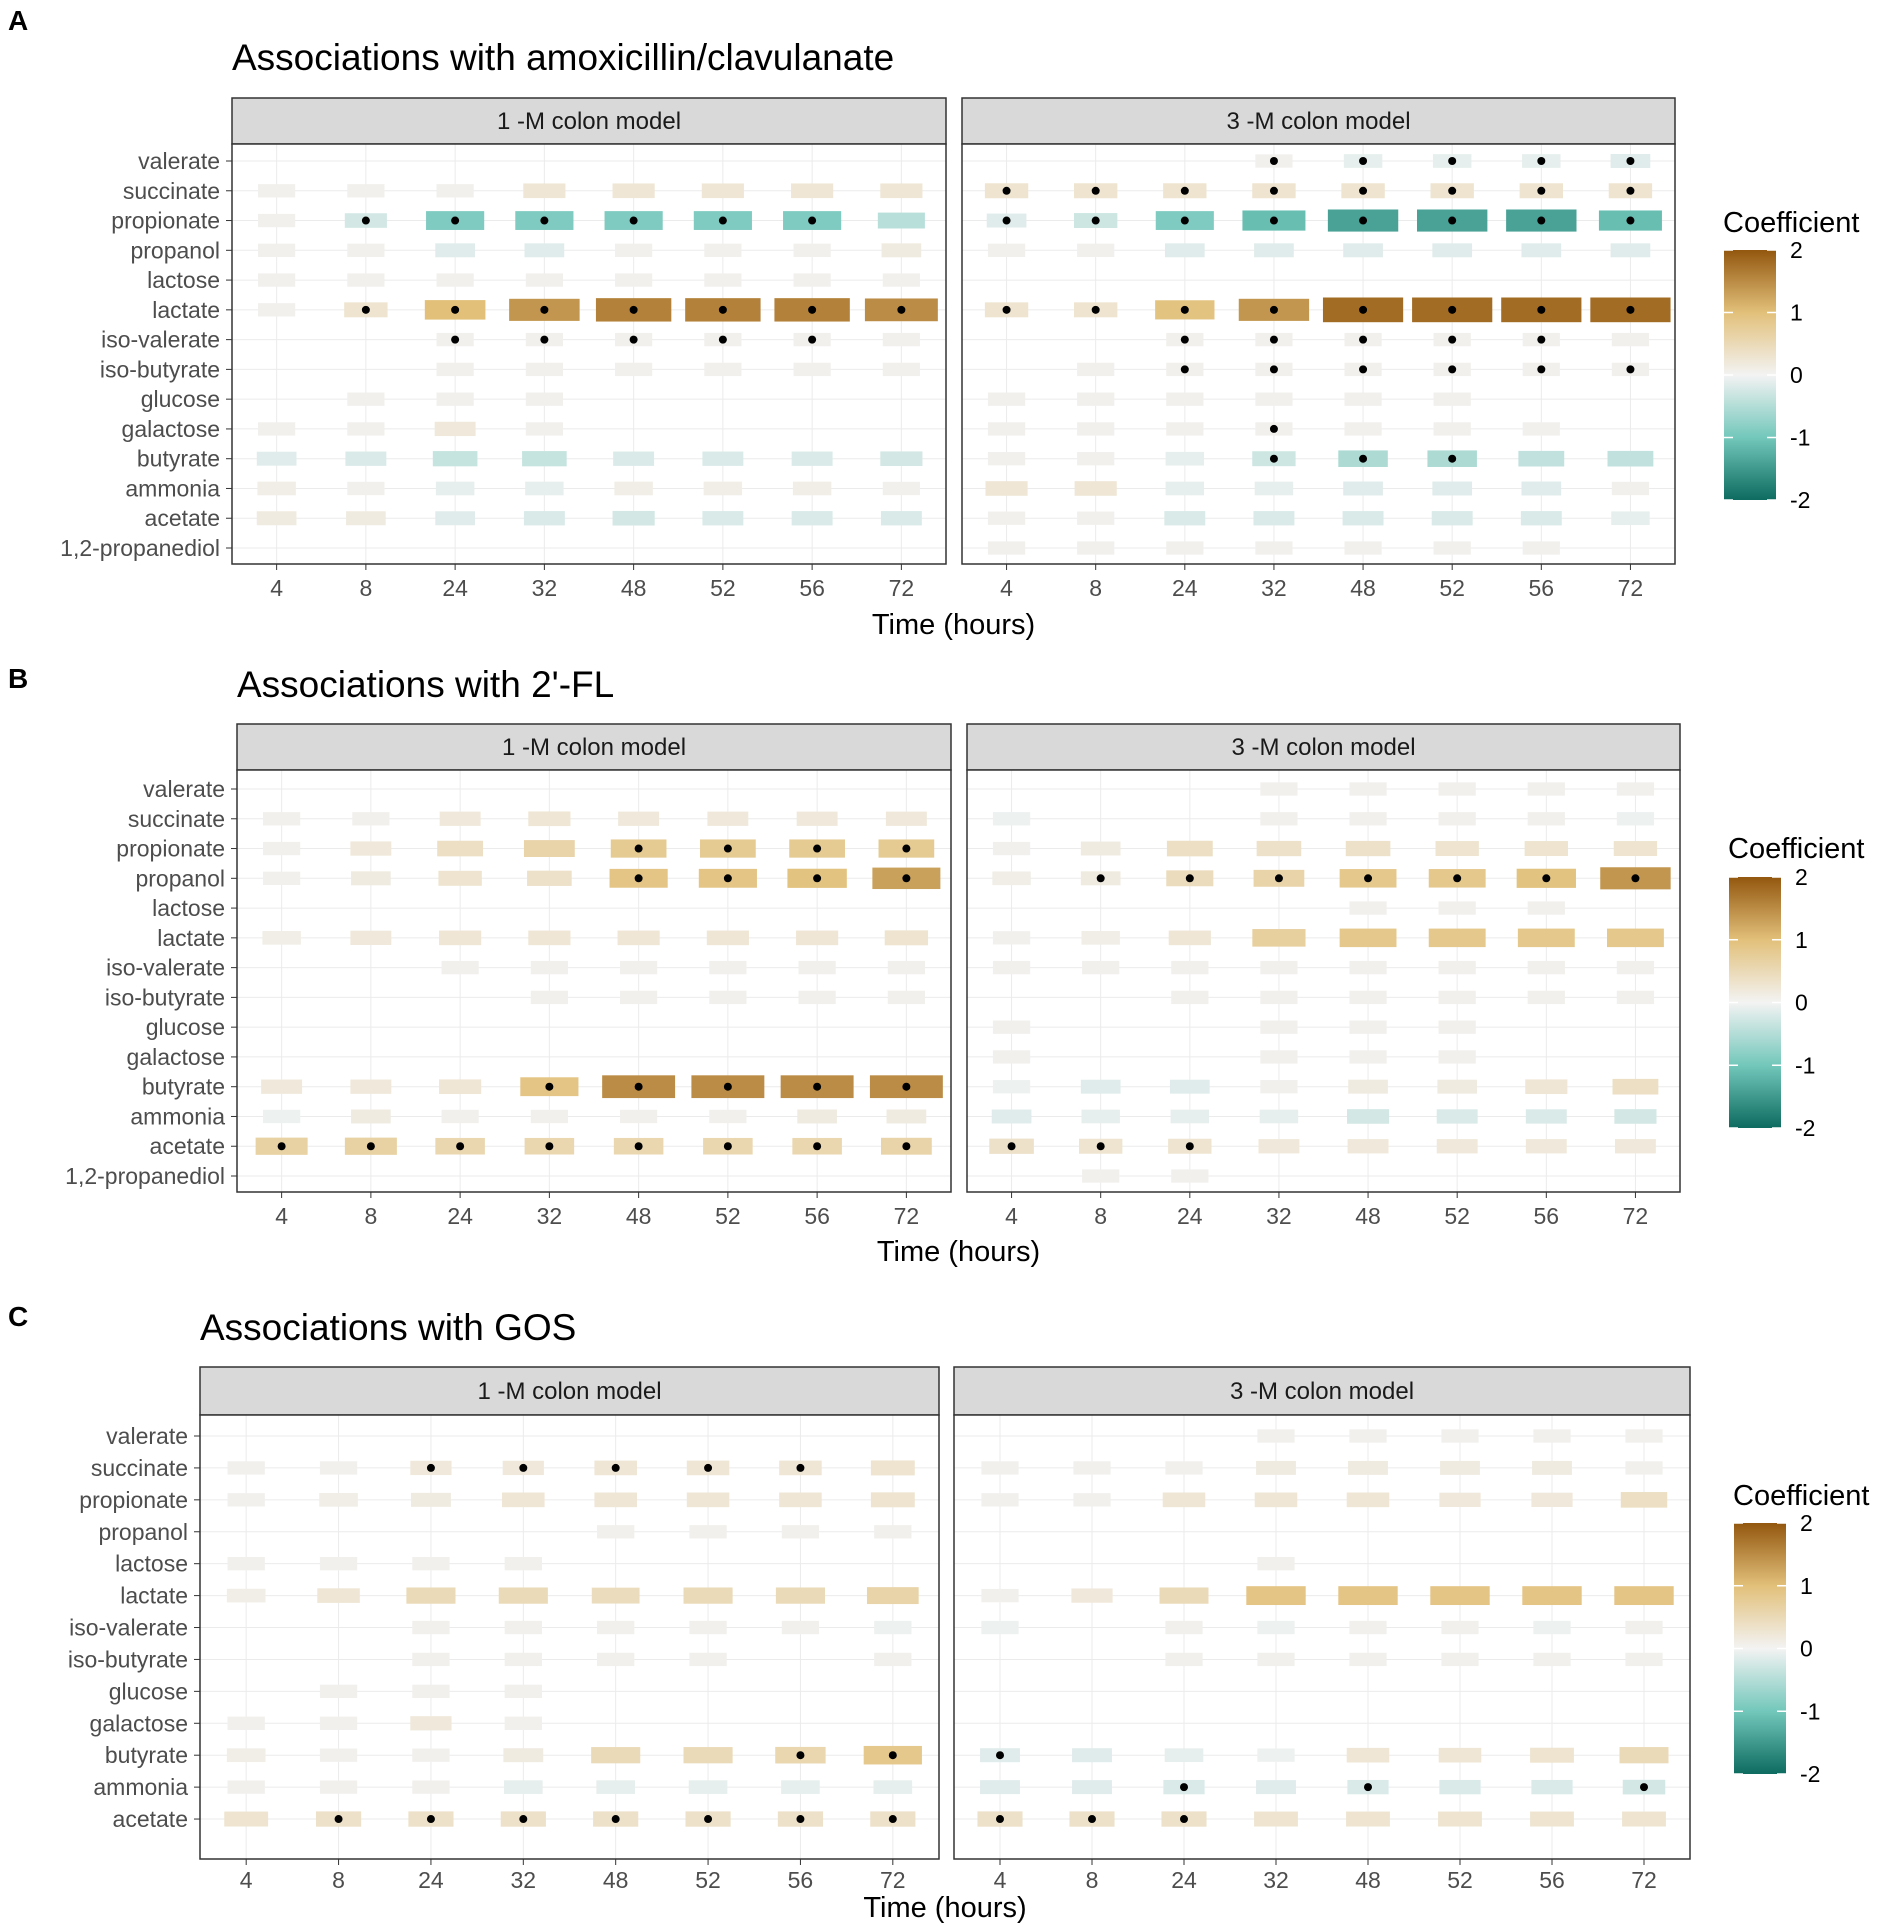 Image resolution: width=1901 pixels, height=1925 pixels. What do you see at coordinates (1796, 313) in the screenshot?
I see `legend-tick-label: 1` at bounding box center [1796, 313].